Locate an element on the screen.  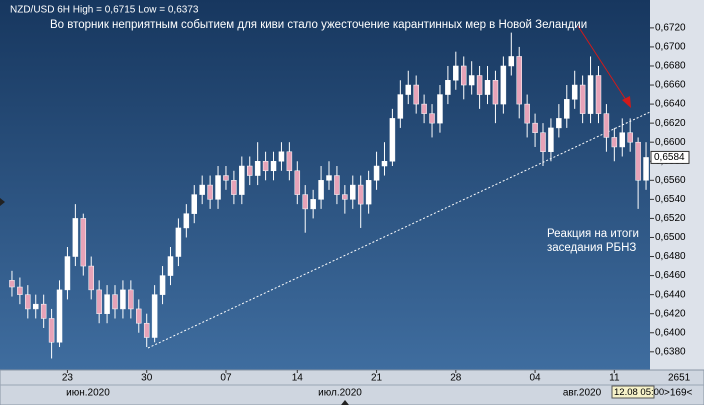
x-month-label: авг.2020 is located at coordinates (582, 393).